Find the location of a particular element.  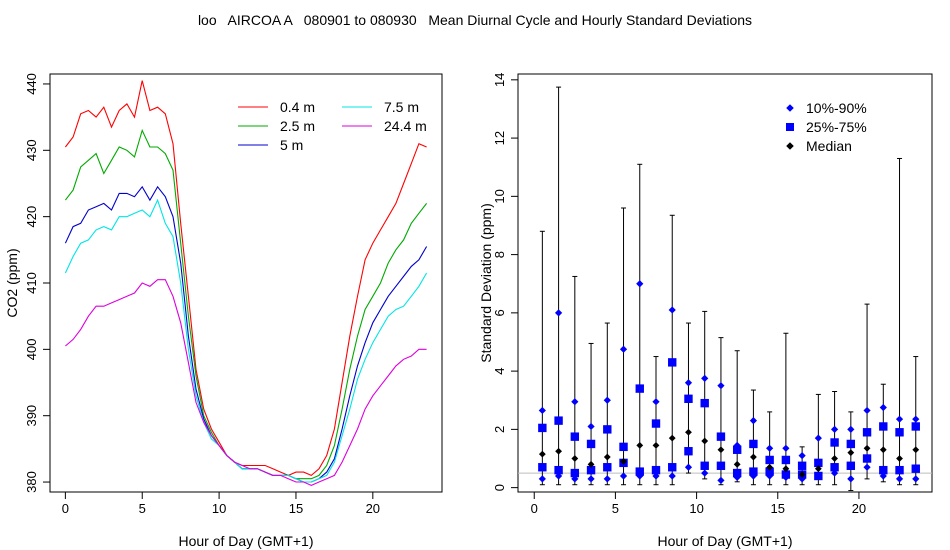

y-tick-label: 2 is located at coordinates (499, 429).